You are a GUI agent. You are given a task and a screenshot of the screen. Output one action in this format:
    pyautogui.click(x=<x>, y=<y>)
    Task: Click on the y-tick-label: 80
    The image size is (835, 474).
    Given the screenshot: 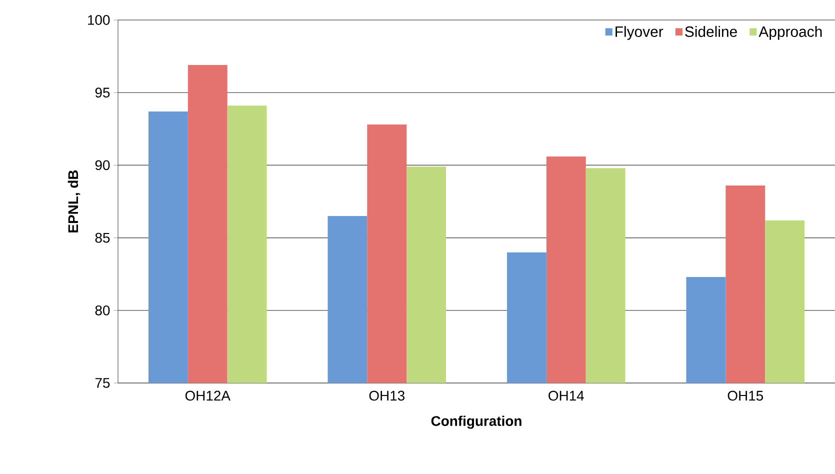 What is the action you would take?
    pyautogui.click(x=102, y=310)
    